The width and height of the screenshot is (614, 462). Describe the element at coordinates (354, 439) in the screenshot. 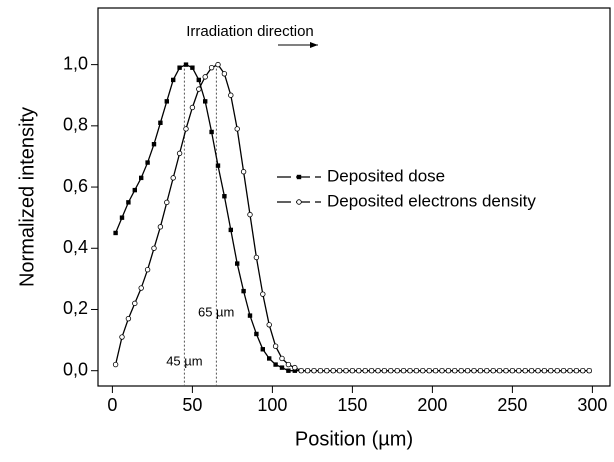

I see `x-axis-label: Position (µm)` at that location.